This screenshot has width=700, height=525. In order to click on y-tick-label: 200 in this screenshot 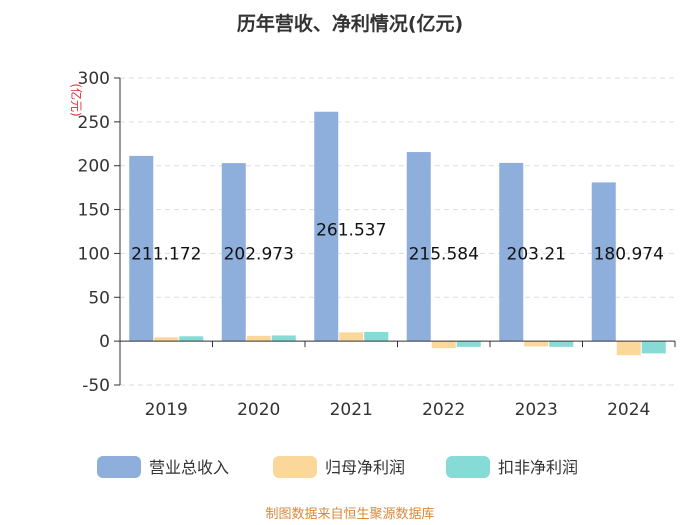, I will do `click(94, 167)`.